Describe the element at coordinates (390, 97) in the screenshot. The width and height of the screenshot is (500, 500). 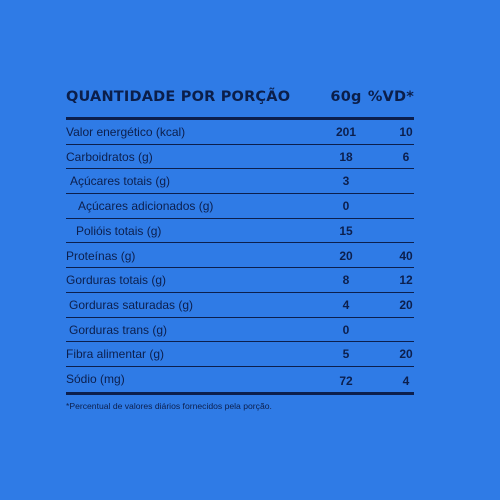
I see `header-daily-value: %VD*` at that location.